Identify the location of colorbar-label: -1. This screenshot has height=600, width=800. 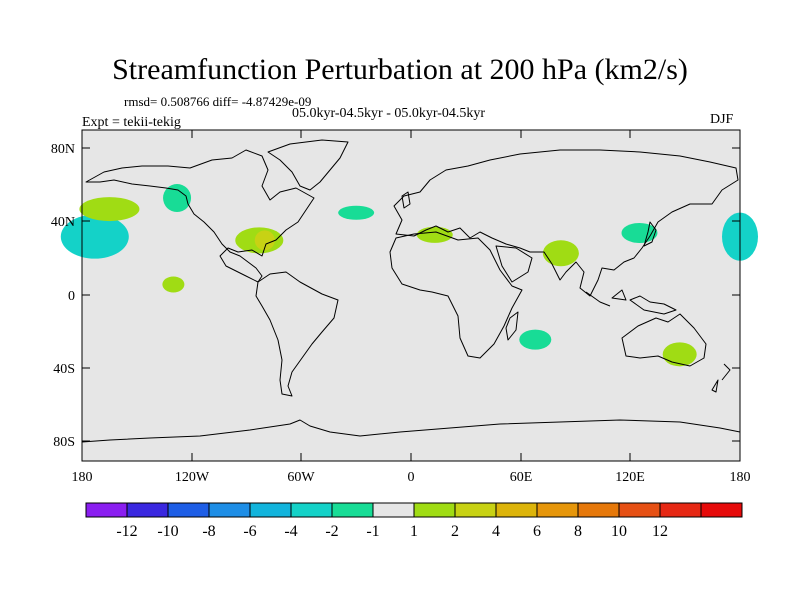
(372, 531).